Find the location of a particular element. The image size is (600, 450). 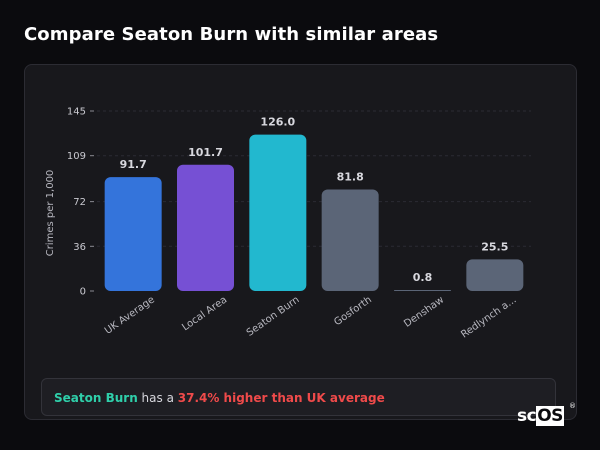

bar-uk-average is located at coordinates (133, 234).